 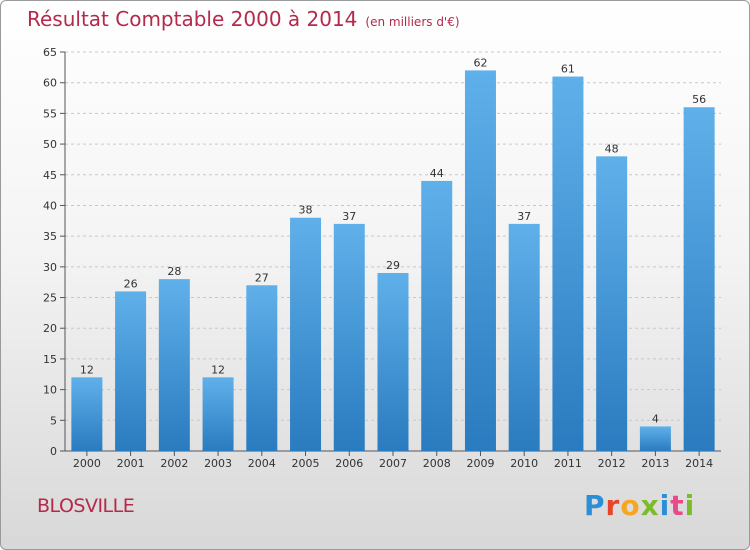 What do you see at coordinates (568, 463) in the screenshot?
I see `x-tick-label: 2011` at bounding box center [568, 463].